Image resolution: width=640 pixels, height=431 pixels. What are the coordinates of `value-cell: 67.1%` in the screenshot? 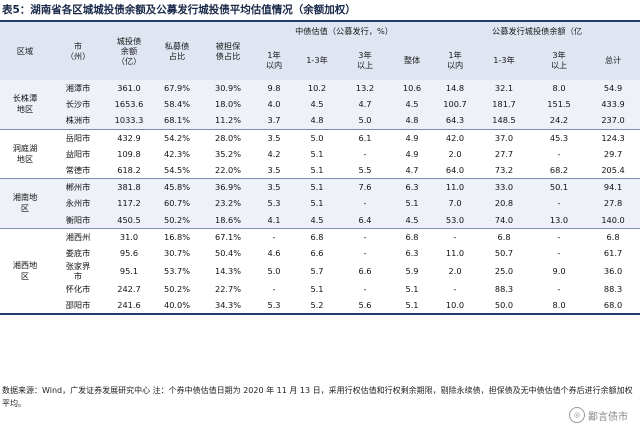 It's located at (227, 236).